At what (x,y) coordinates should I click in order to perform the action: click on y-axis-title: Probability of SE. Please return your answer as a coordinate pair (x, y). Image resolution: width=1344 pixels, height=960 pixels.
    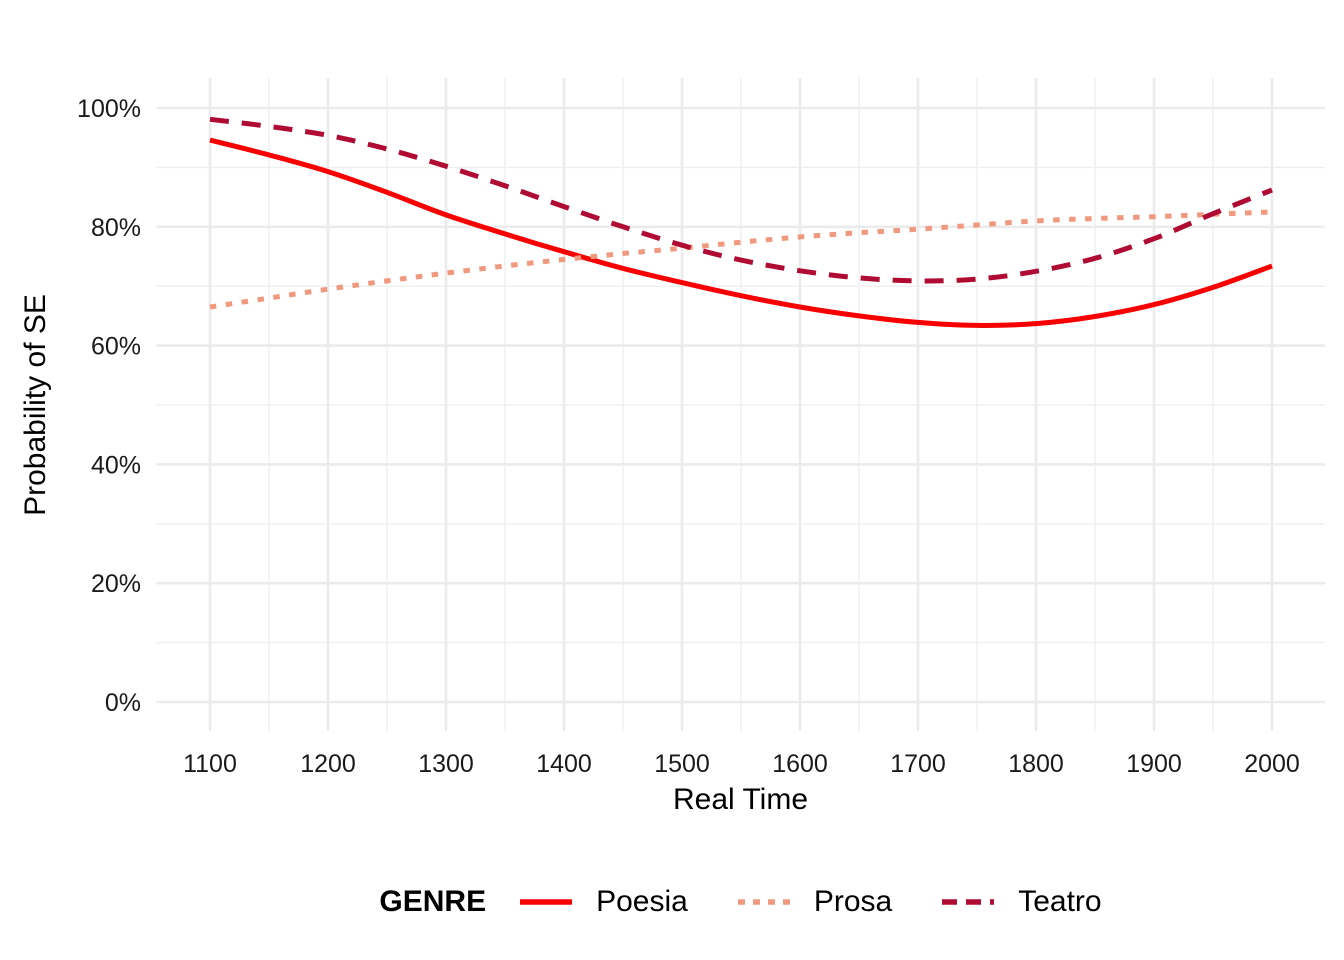
    Looking at the image, I should click on (35, 405).